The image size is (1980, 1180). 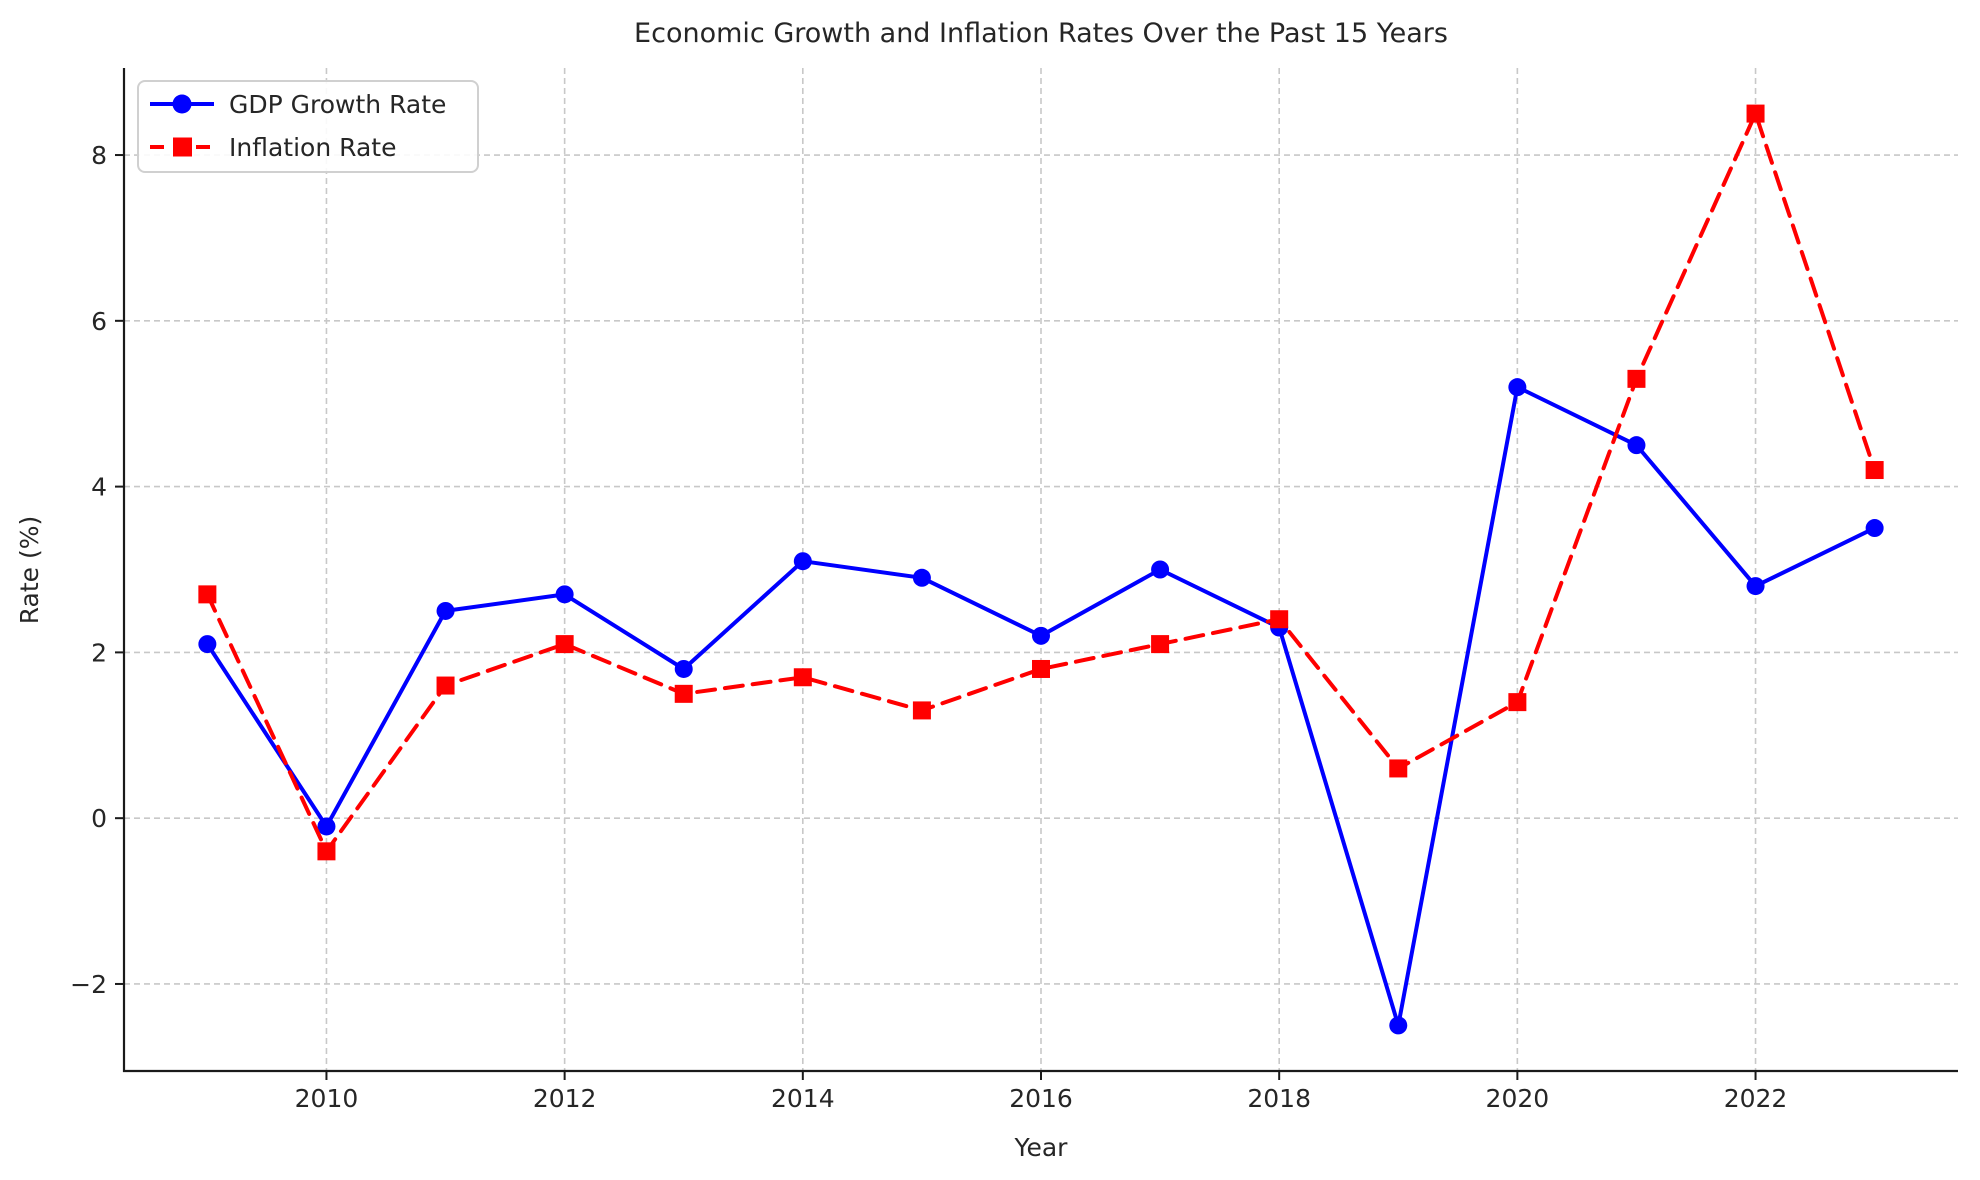 What do you see at coordinates (1518, 1098) in the screenshot?
I see `x-tick-label: 2020` at bounding box center [1518, 1098].